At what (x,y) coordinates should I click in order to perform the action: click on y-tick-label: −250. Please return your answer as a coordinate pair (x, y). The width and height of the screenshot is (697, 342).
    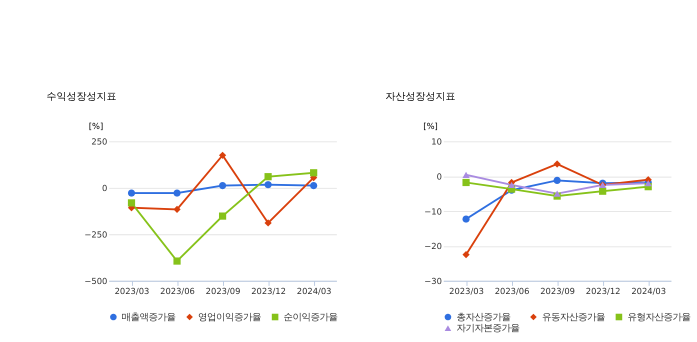
    Looking at the image, I should click on (96, 235).